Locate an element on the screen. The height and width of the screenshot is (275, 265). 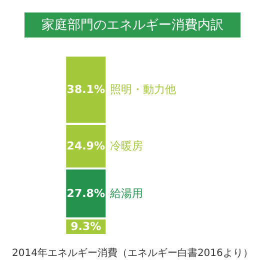
series-label: 冷暖房 is located at coordinates (126, 146).